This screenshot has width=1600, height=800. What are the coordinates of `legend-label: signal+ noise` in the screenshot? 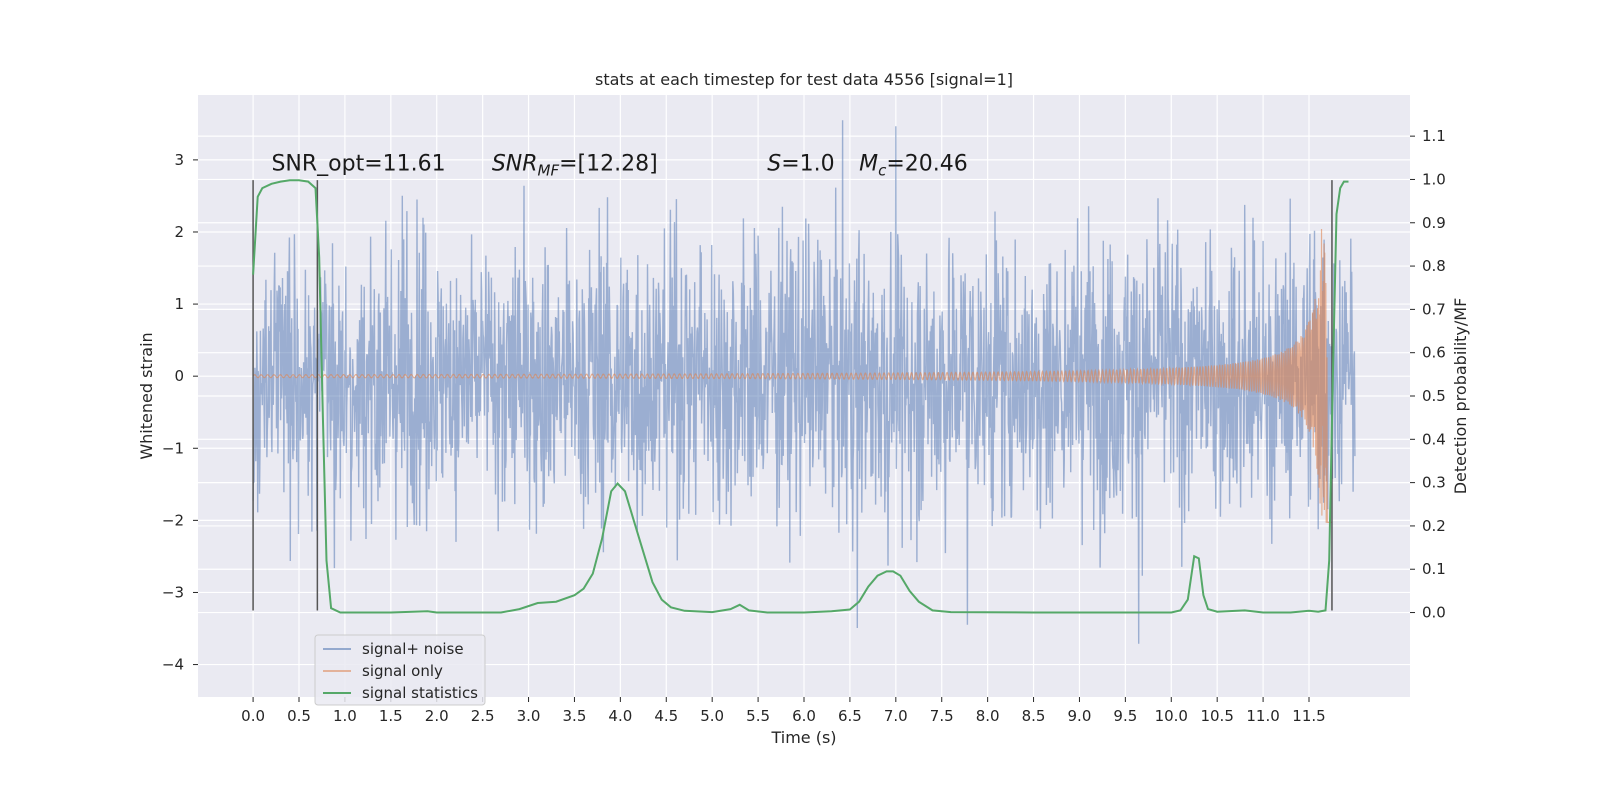 It's located at (413, 649).